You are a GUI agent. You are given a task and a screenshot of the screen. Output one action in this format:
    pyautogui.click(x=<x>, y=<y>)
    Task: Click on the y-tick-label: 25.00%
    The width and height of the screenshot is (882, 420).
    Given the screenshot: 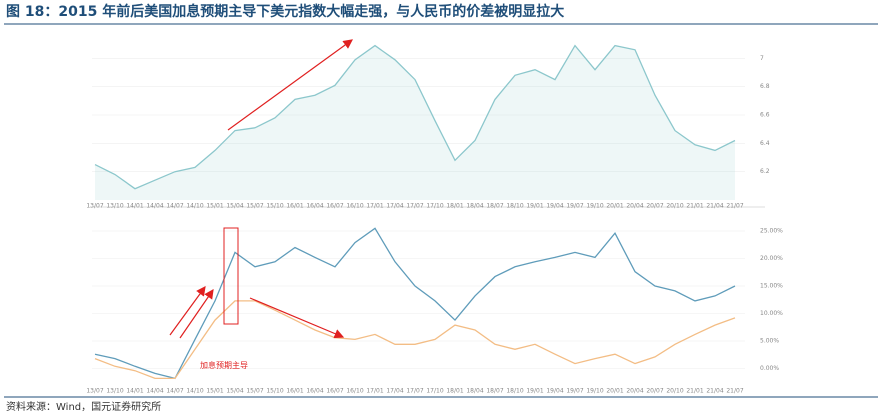 What is the action you would take?
    pyautogui.click(x=771, y=231)
    